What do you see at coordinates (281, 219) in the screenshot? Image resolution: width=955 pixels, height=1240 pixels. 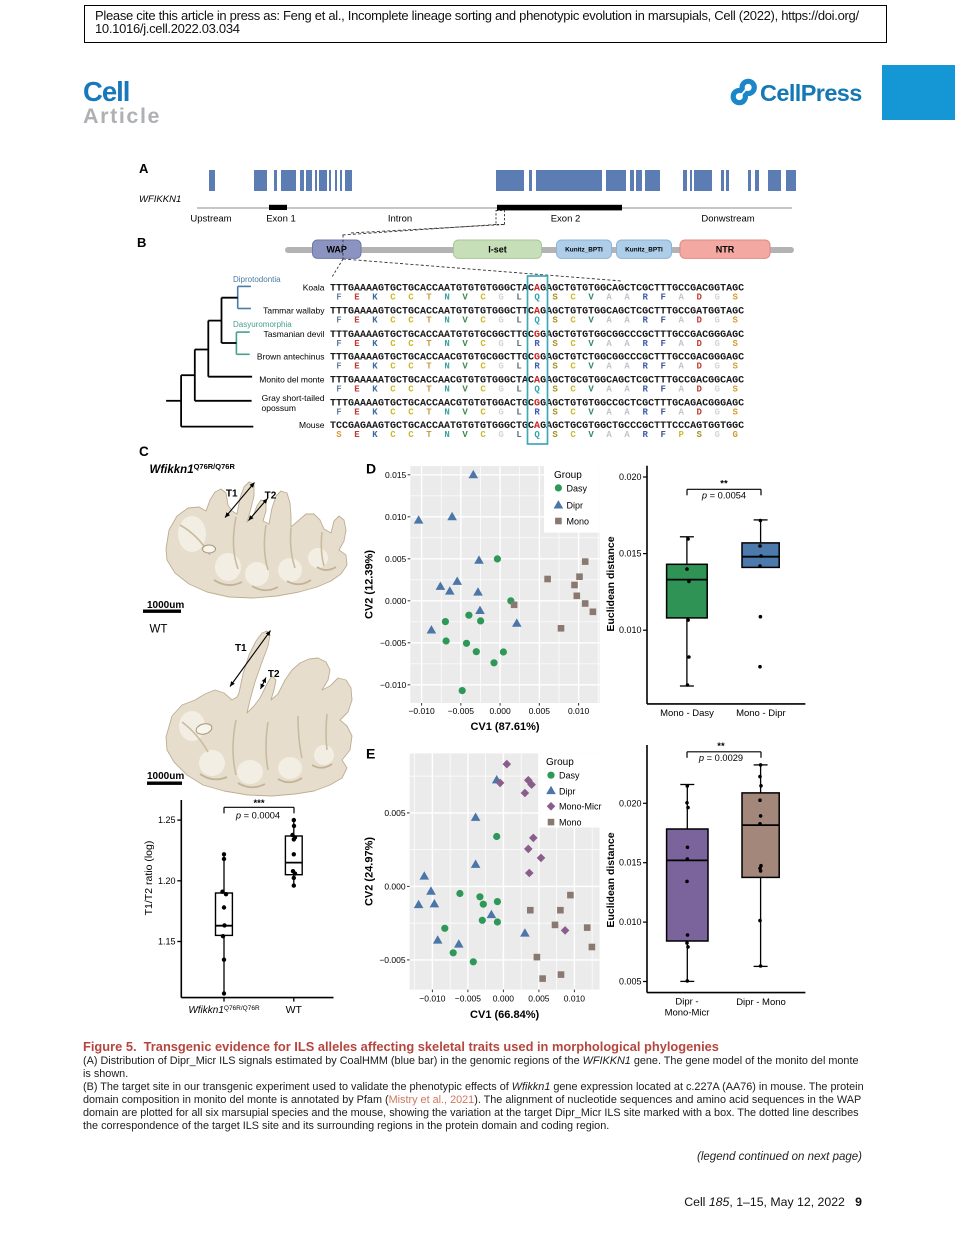 I see `svg-text: Exon 1` at bounding box center [281, 219].